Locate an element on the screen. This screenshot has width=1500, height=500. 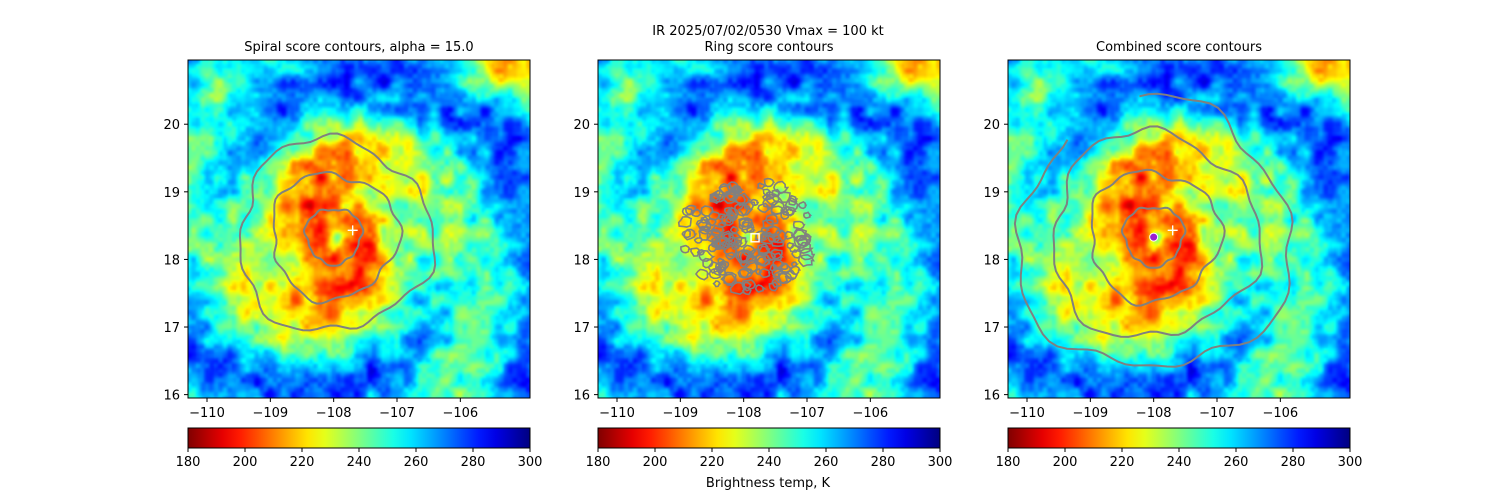
y-tick-label: 18 is located at coordinates (171, 260).